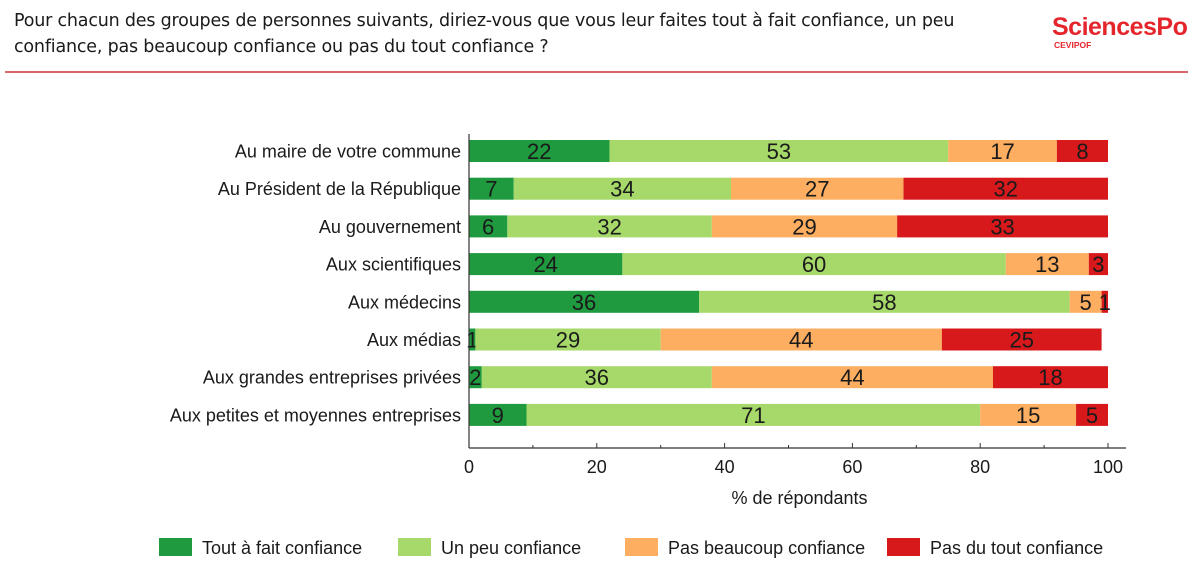  Describe the element at coordinates (393, 265) in the screenshot. I see `category-label: Aux scientifiques` at that location.